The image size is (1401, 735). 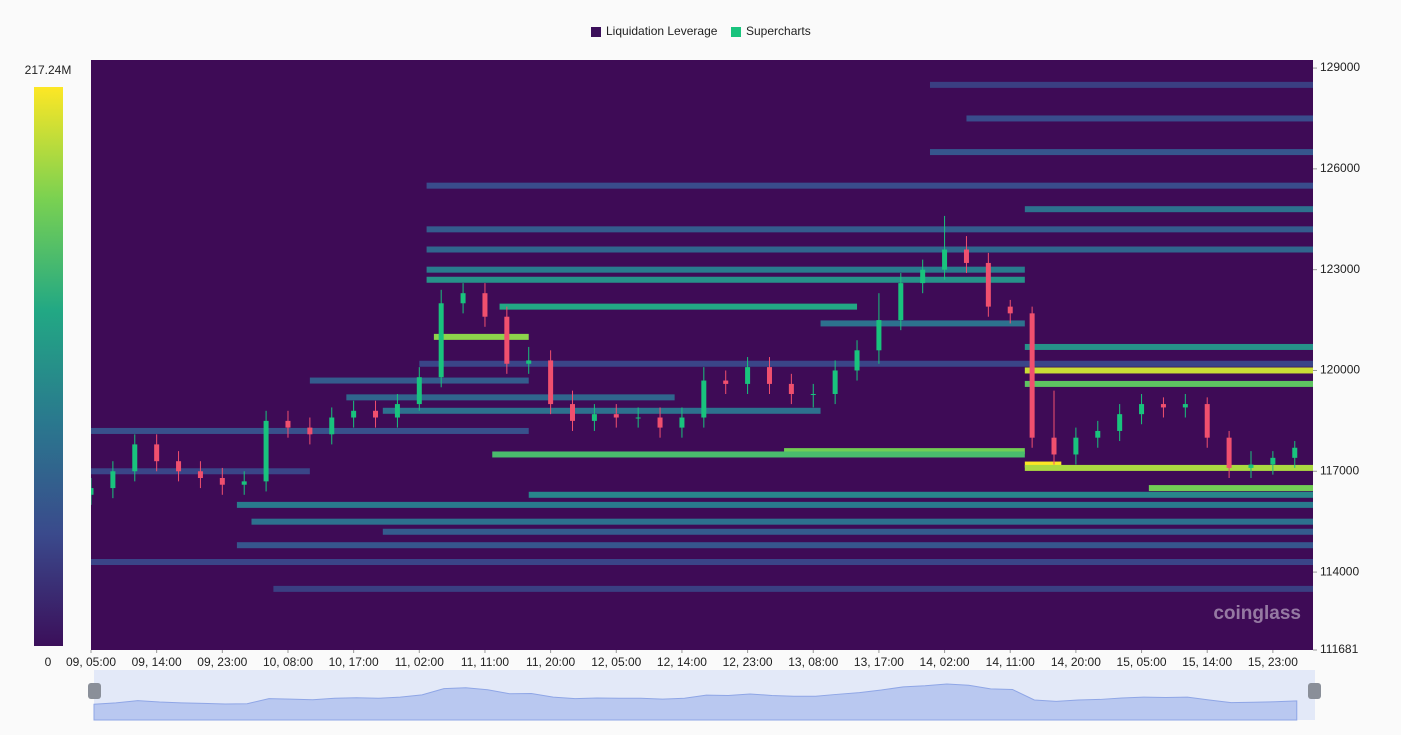 What do you see at coordinates (1010, 662) in the screenshot?
I see `x-tick-label: 14, 11:00` at bounding box center [1010, 662].